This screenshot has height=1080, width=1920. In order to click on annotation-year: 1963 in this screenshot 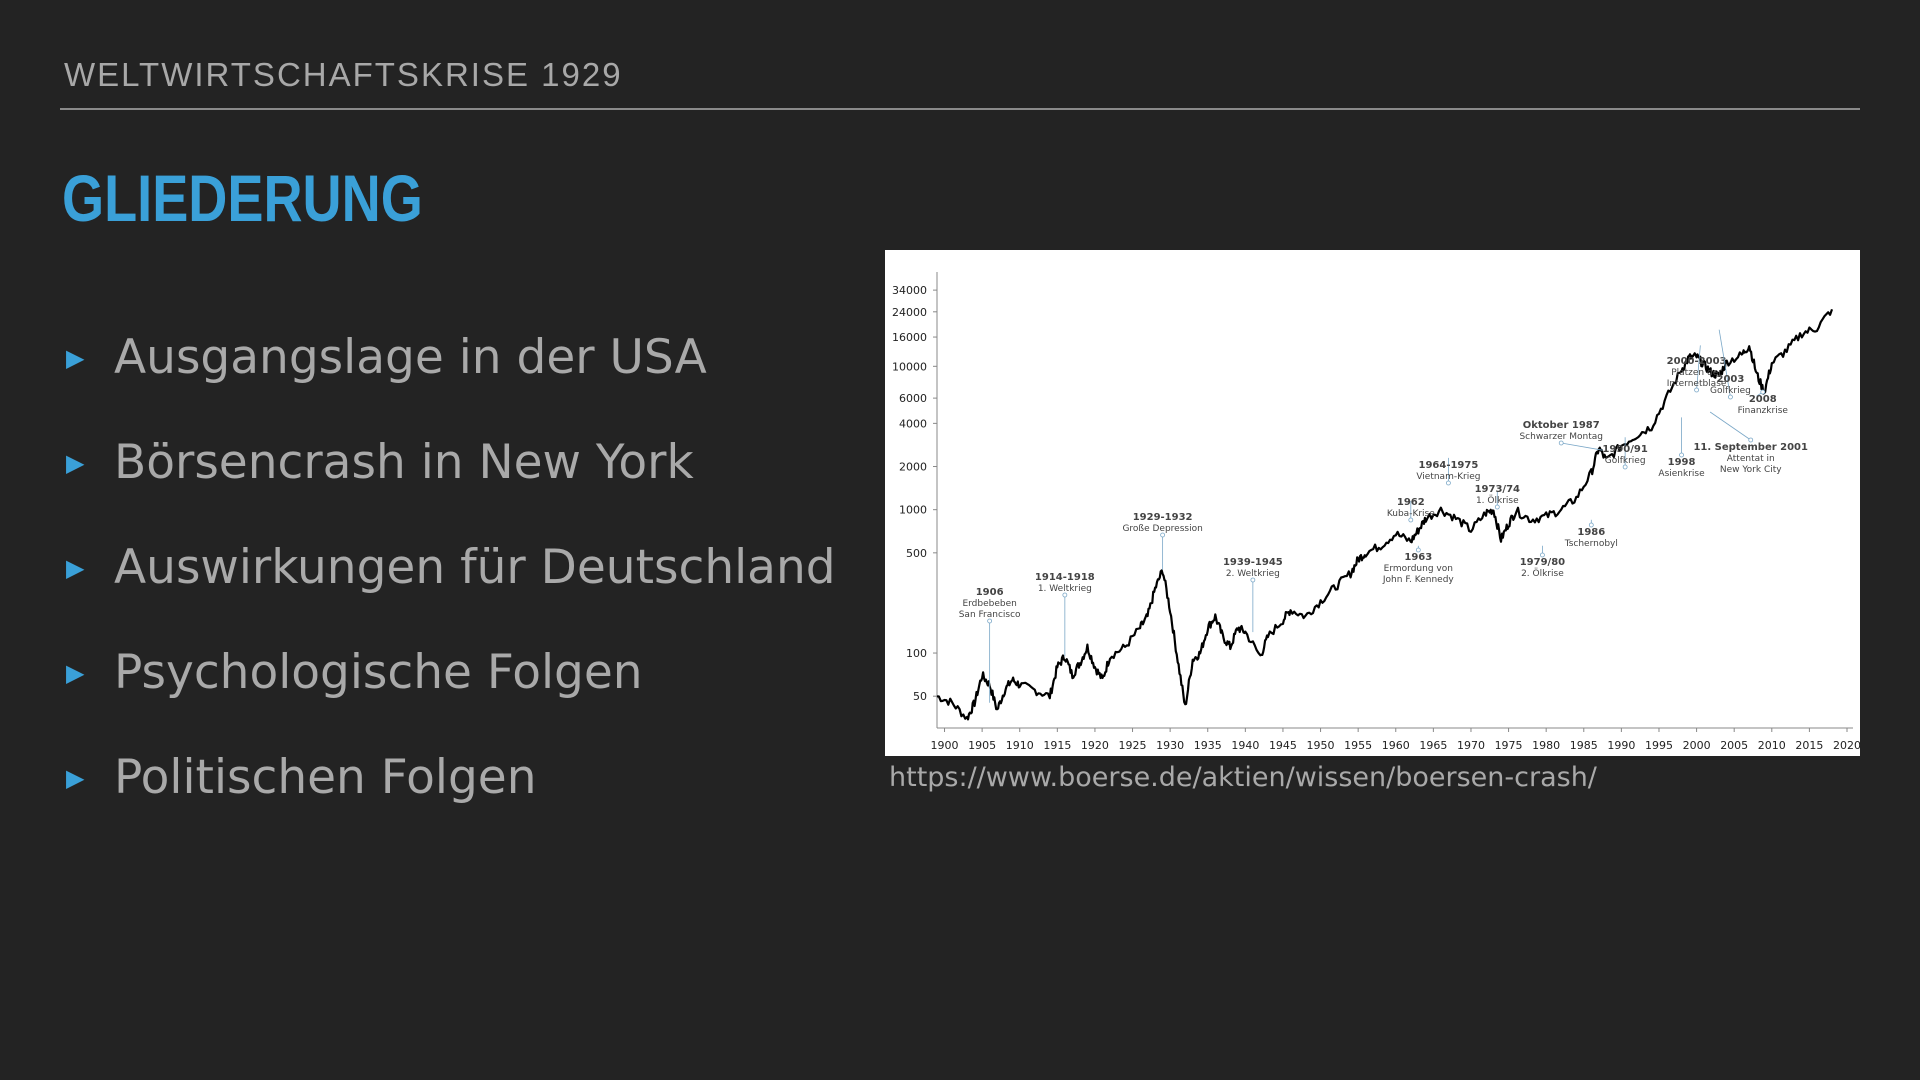, I will do `click(1418, 557)`.